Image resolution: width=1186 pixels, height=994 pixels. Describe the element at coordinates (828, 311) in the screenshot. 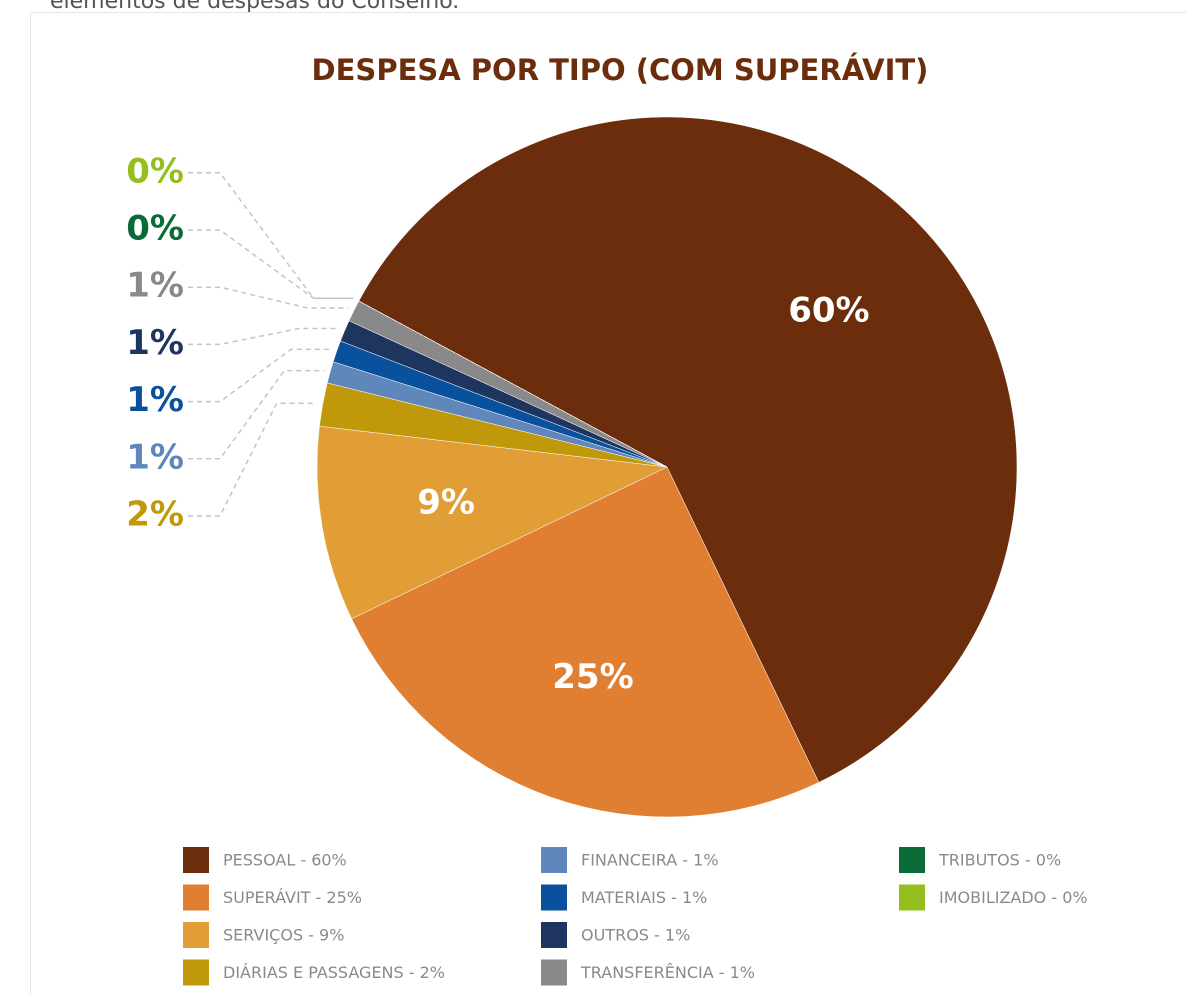

I see `data-label: 60%` at that location.